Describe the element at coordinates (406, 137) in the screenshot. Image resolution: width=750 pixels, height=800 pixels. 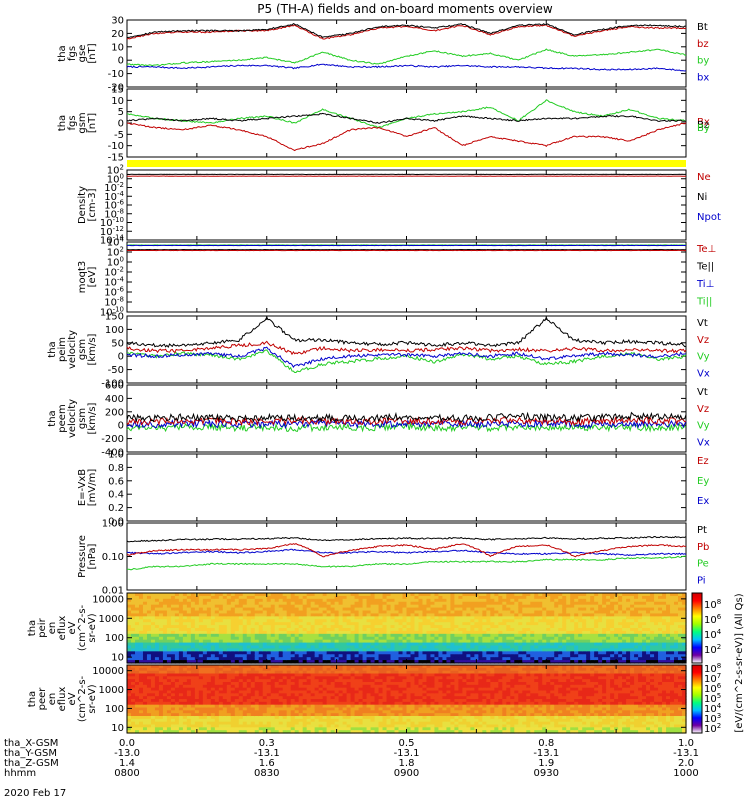
I see `series-Bx` at that location.